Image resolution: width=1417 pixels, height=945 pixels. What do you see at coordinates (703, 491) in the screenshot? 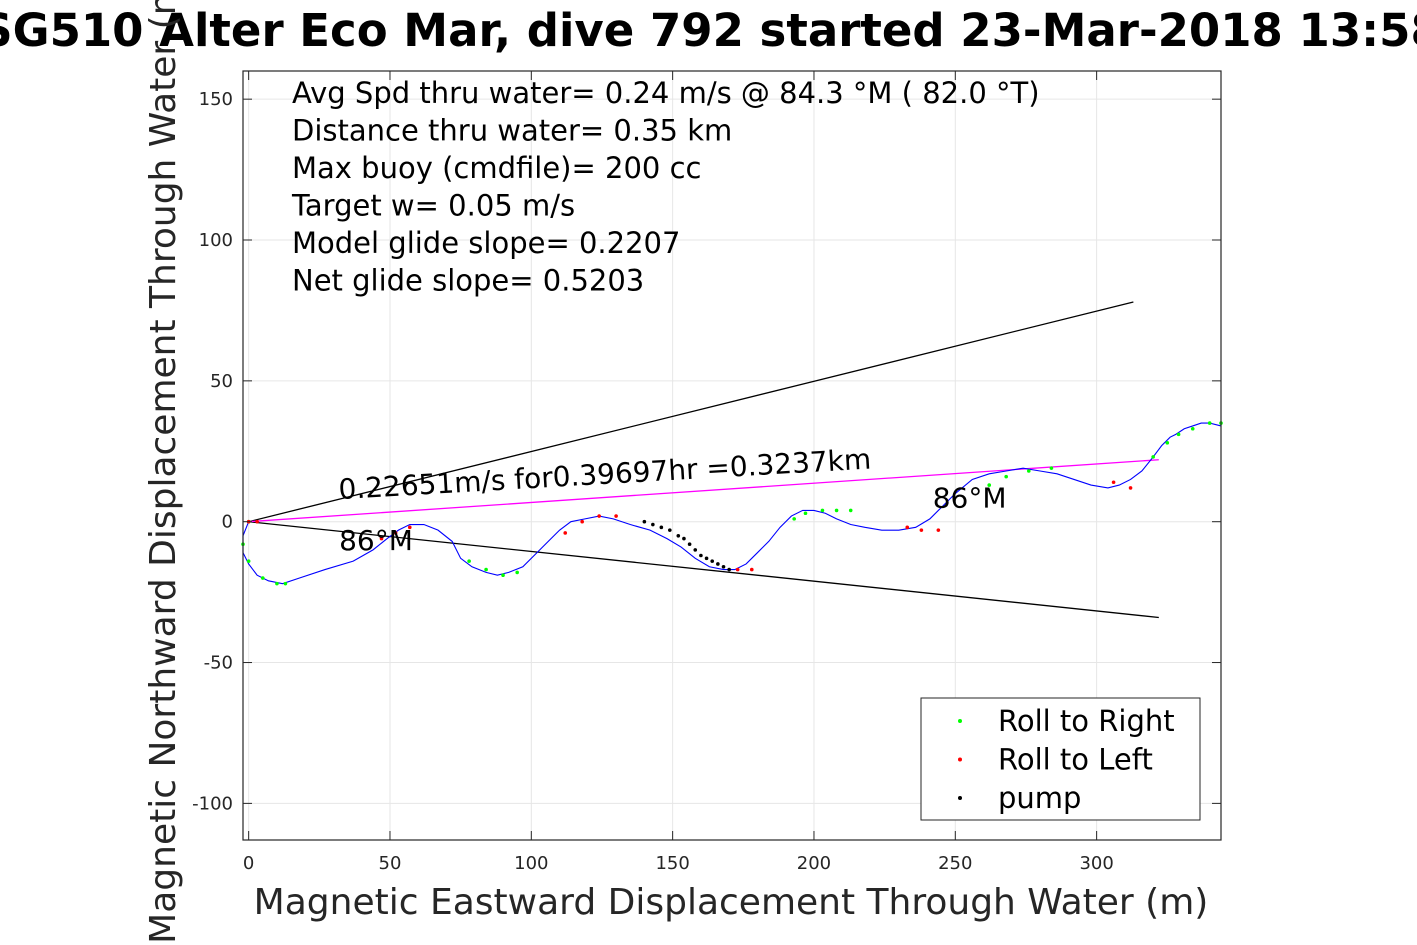
I see `net-track-line` at bounding box center [703, 491].